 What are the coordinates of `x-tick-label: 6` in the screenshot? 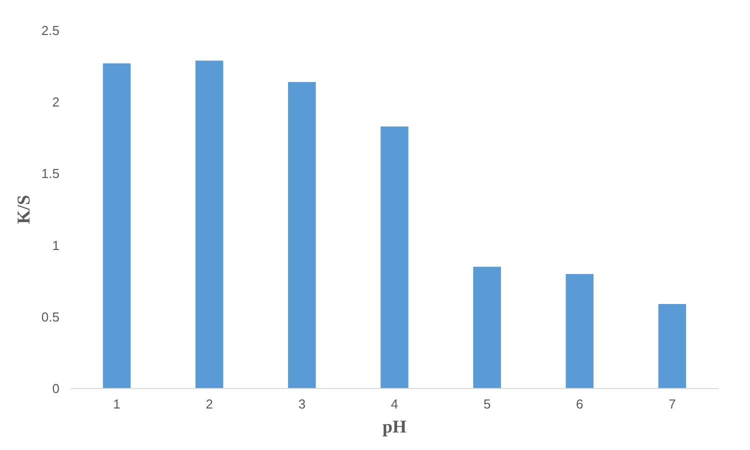 It's located at (580, 404).